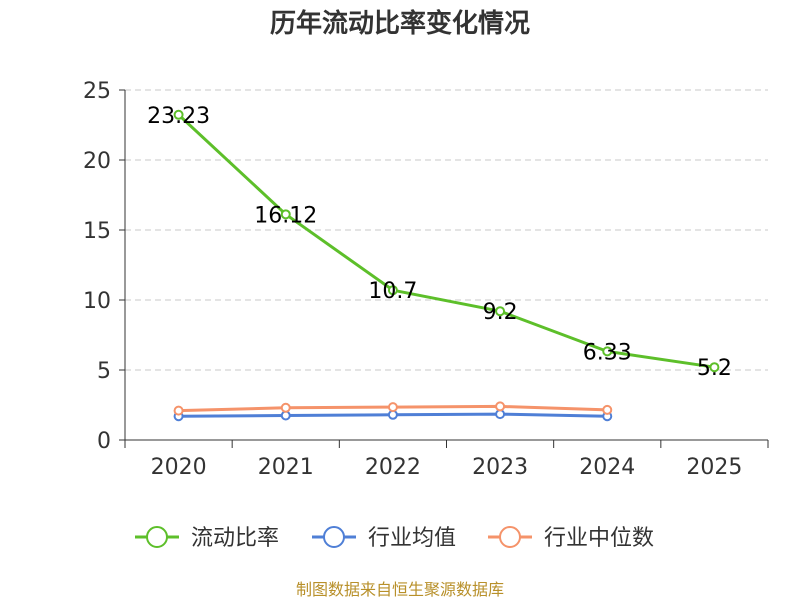  I want to click on y-tick-label: 10, so click(97, 301).